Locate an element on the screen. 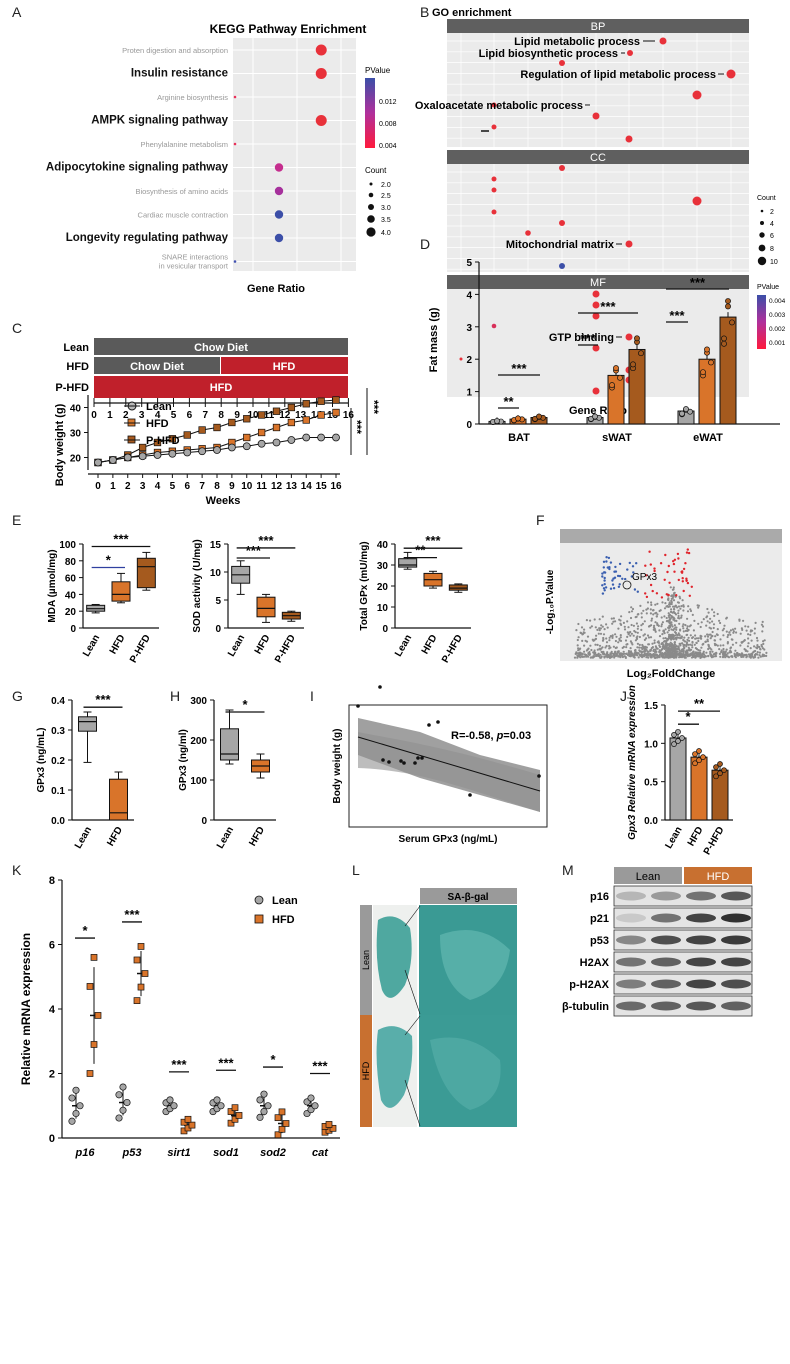  fm-sig: *** is located at coordinates (677, 315).